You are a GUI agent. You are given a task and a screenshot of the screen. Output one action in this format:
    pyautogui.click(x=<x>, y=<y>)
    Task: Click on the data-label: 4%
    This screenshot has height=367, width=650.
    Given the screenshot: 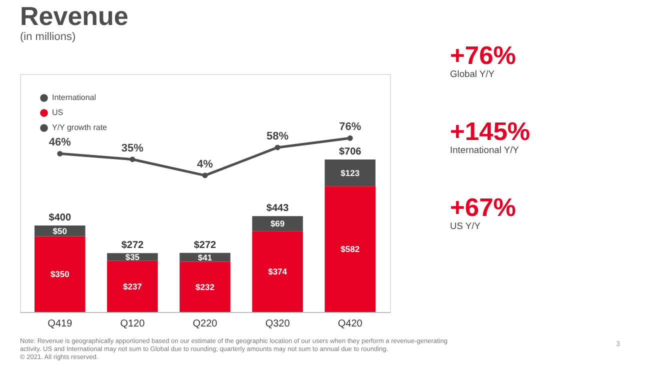 What is the action you would take?
    pyautogui.click(x=205, y=164)
    